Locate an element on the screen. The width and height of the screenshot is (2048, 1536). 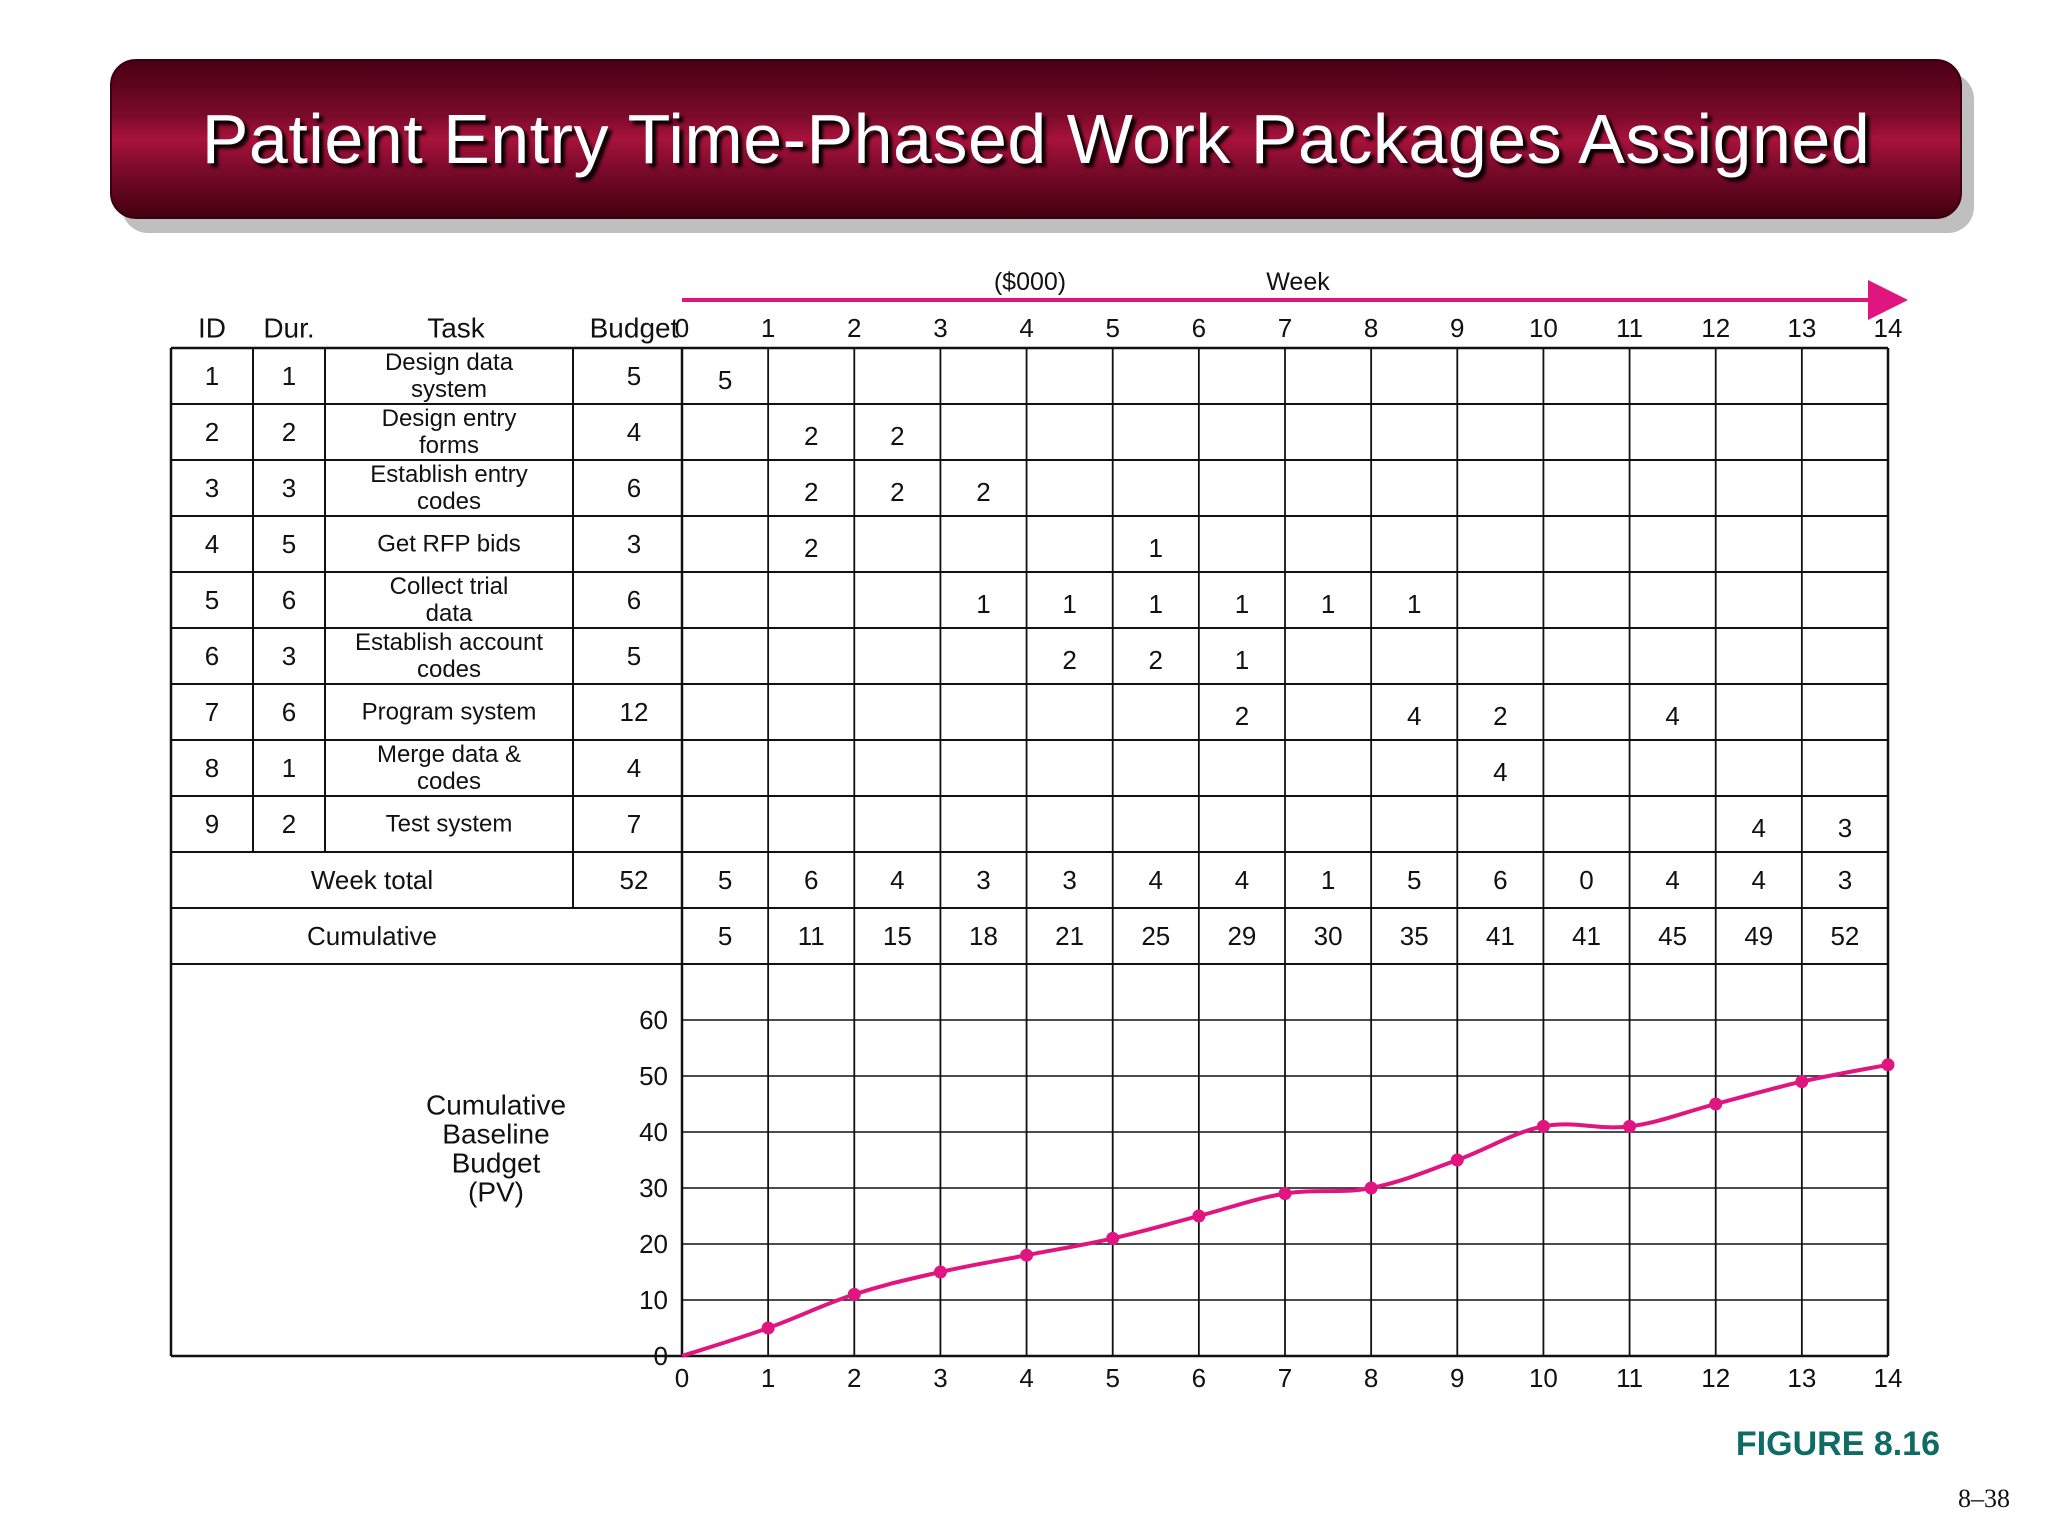
week-number-header: 11 is located at coordinates (1629, 328).